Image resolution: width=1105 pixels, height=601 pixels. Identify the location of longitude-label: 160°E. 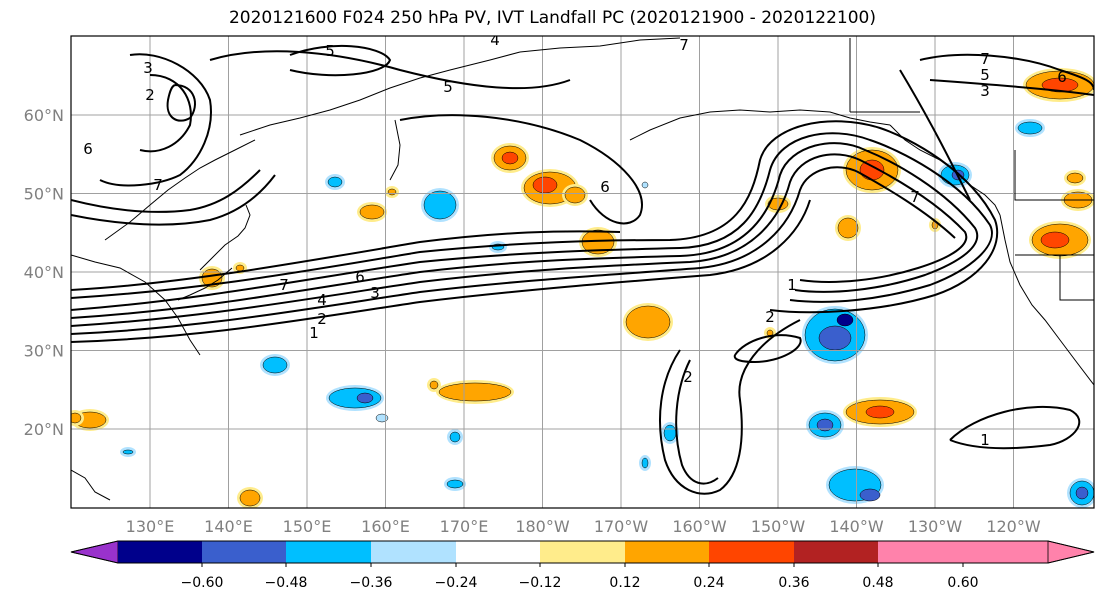
(385, 526).